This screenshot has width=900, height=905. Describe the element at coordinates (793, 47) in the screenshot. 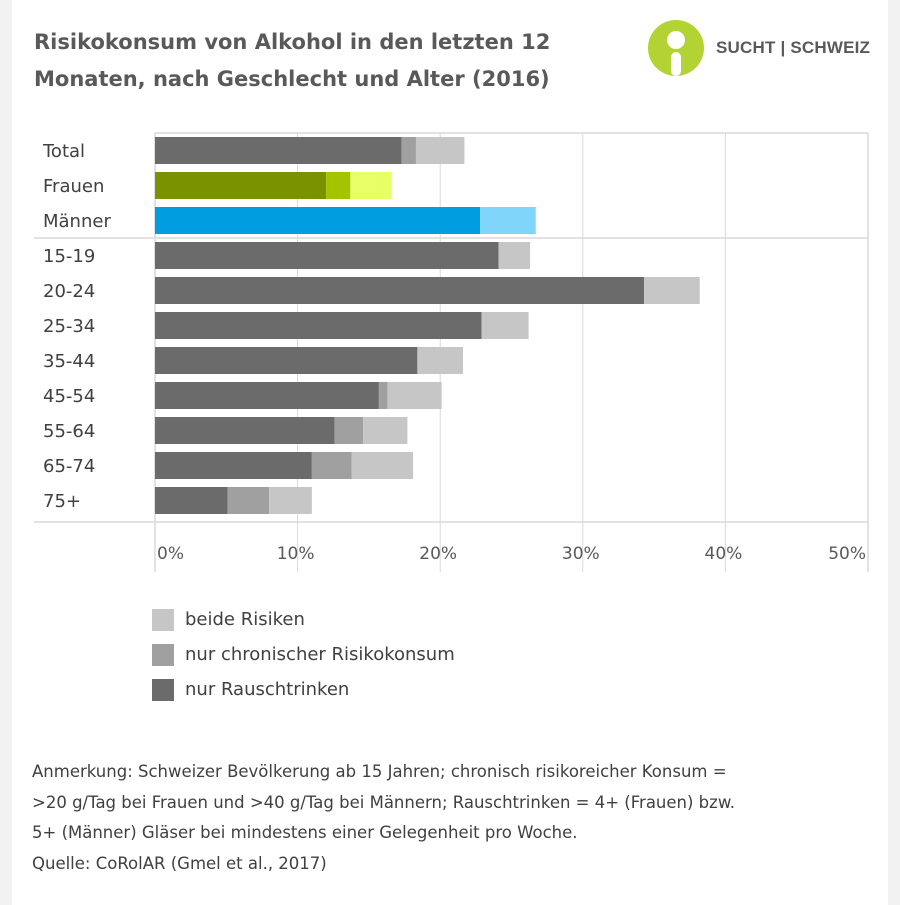

I see `logo-text: SUCHT | SCHWEIZ` at that location.